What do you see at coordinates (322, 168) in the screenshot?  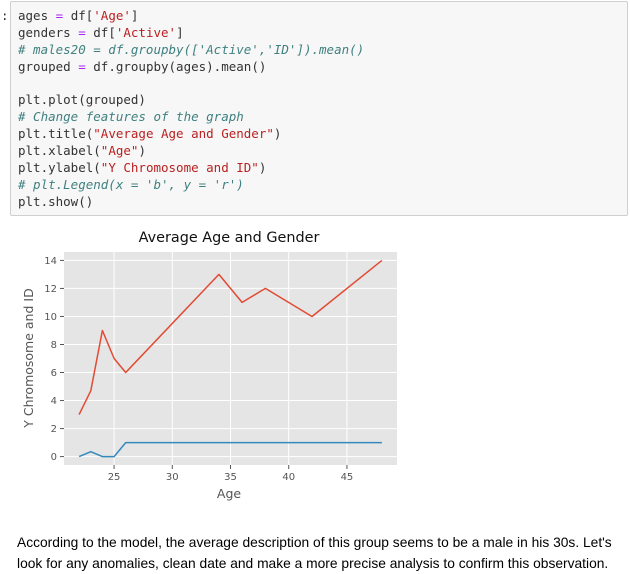 I see `code-line: plt.ylabel("Y Chromosome and ID")` at bounding box center [322, 168].